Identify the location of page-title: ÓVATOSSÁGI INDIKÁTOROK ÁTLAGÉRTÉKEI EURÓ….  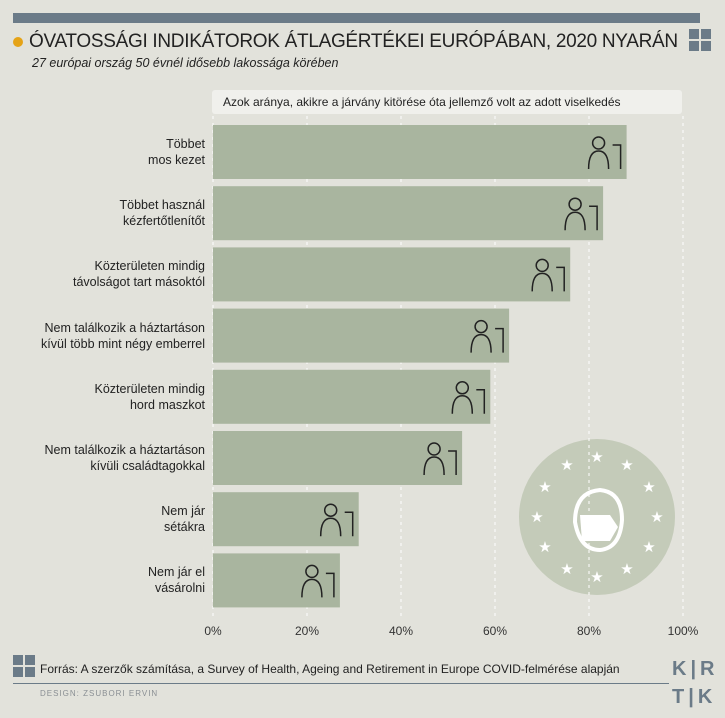
(353, 41).